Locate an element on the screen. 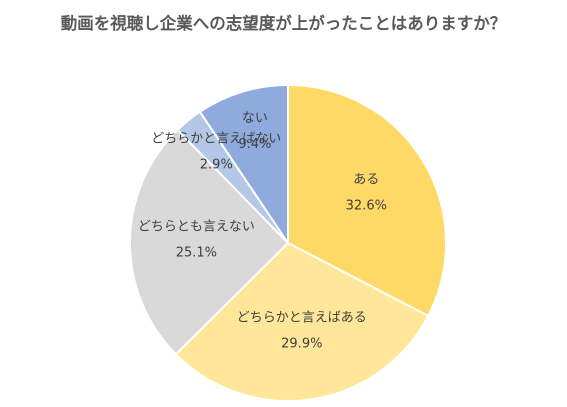  slice-label-5: ない is located at coordinates (255, 118).